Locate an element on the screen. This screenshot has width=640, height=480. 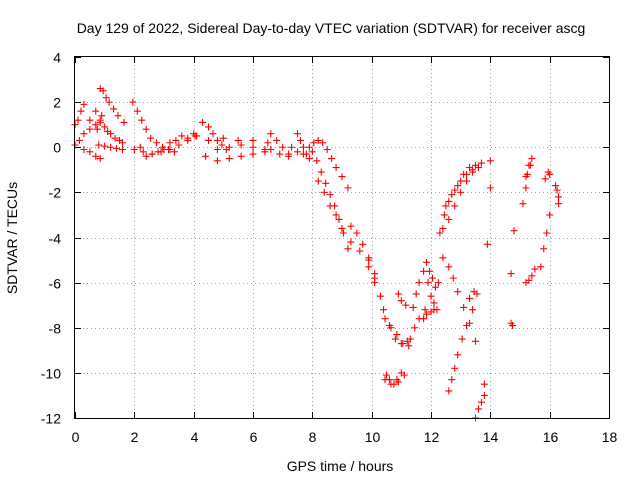
x-tick-label: 4 is located at coordinates (195, 437).